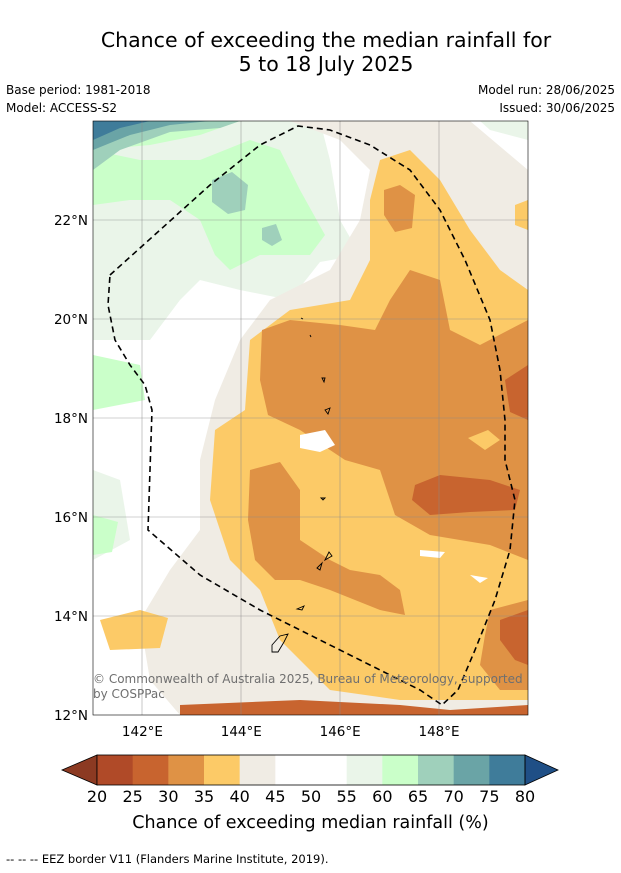 This screenshot has width=621, height=873. Describe the element at coordinates (71, 518) in the screenshot. I see `lat-tick-label: 16°N` at that location.